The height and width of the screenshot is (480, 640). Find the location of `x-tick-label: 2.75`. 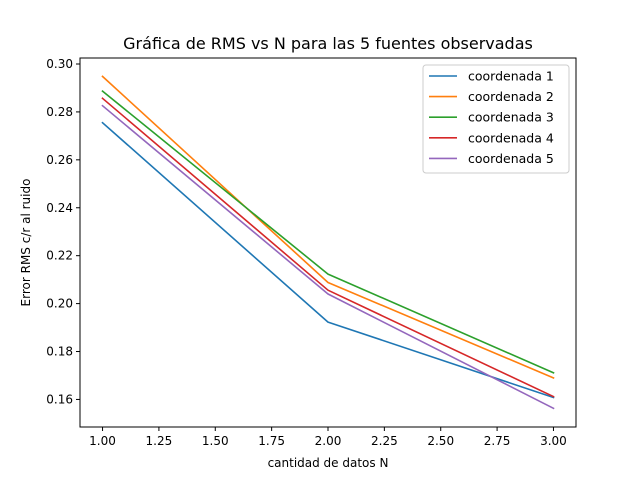

x-tick-label: 2.75 is located at coordinates (497, 441).